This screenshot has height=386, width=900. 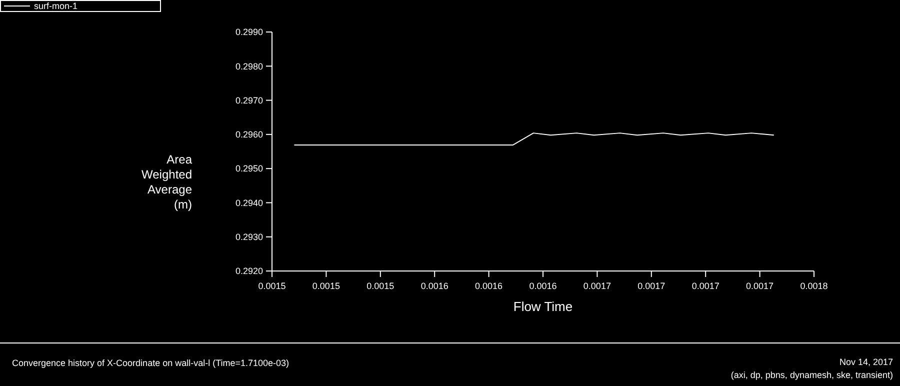 What do you see at coordinates (249, 203) in the screenshot?
I see `y-tick-label: 0.2940` at bounding box center [249, 203].